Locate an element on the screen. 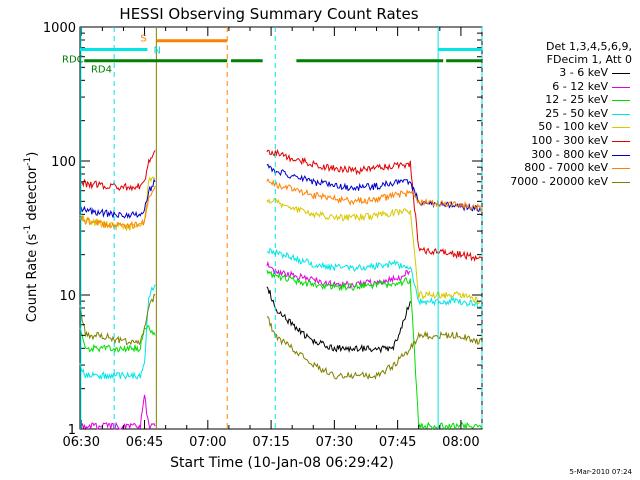  legend-entry: 800 - 7000 keV is located at coordinates (556, 168).